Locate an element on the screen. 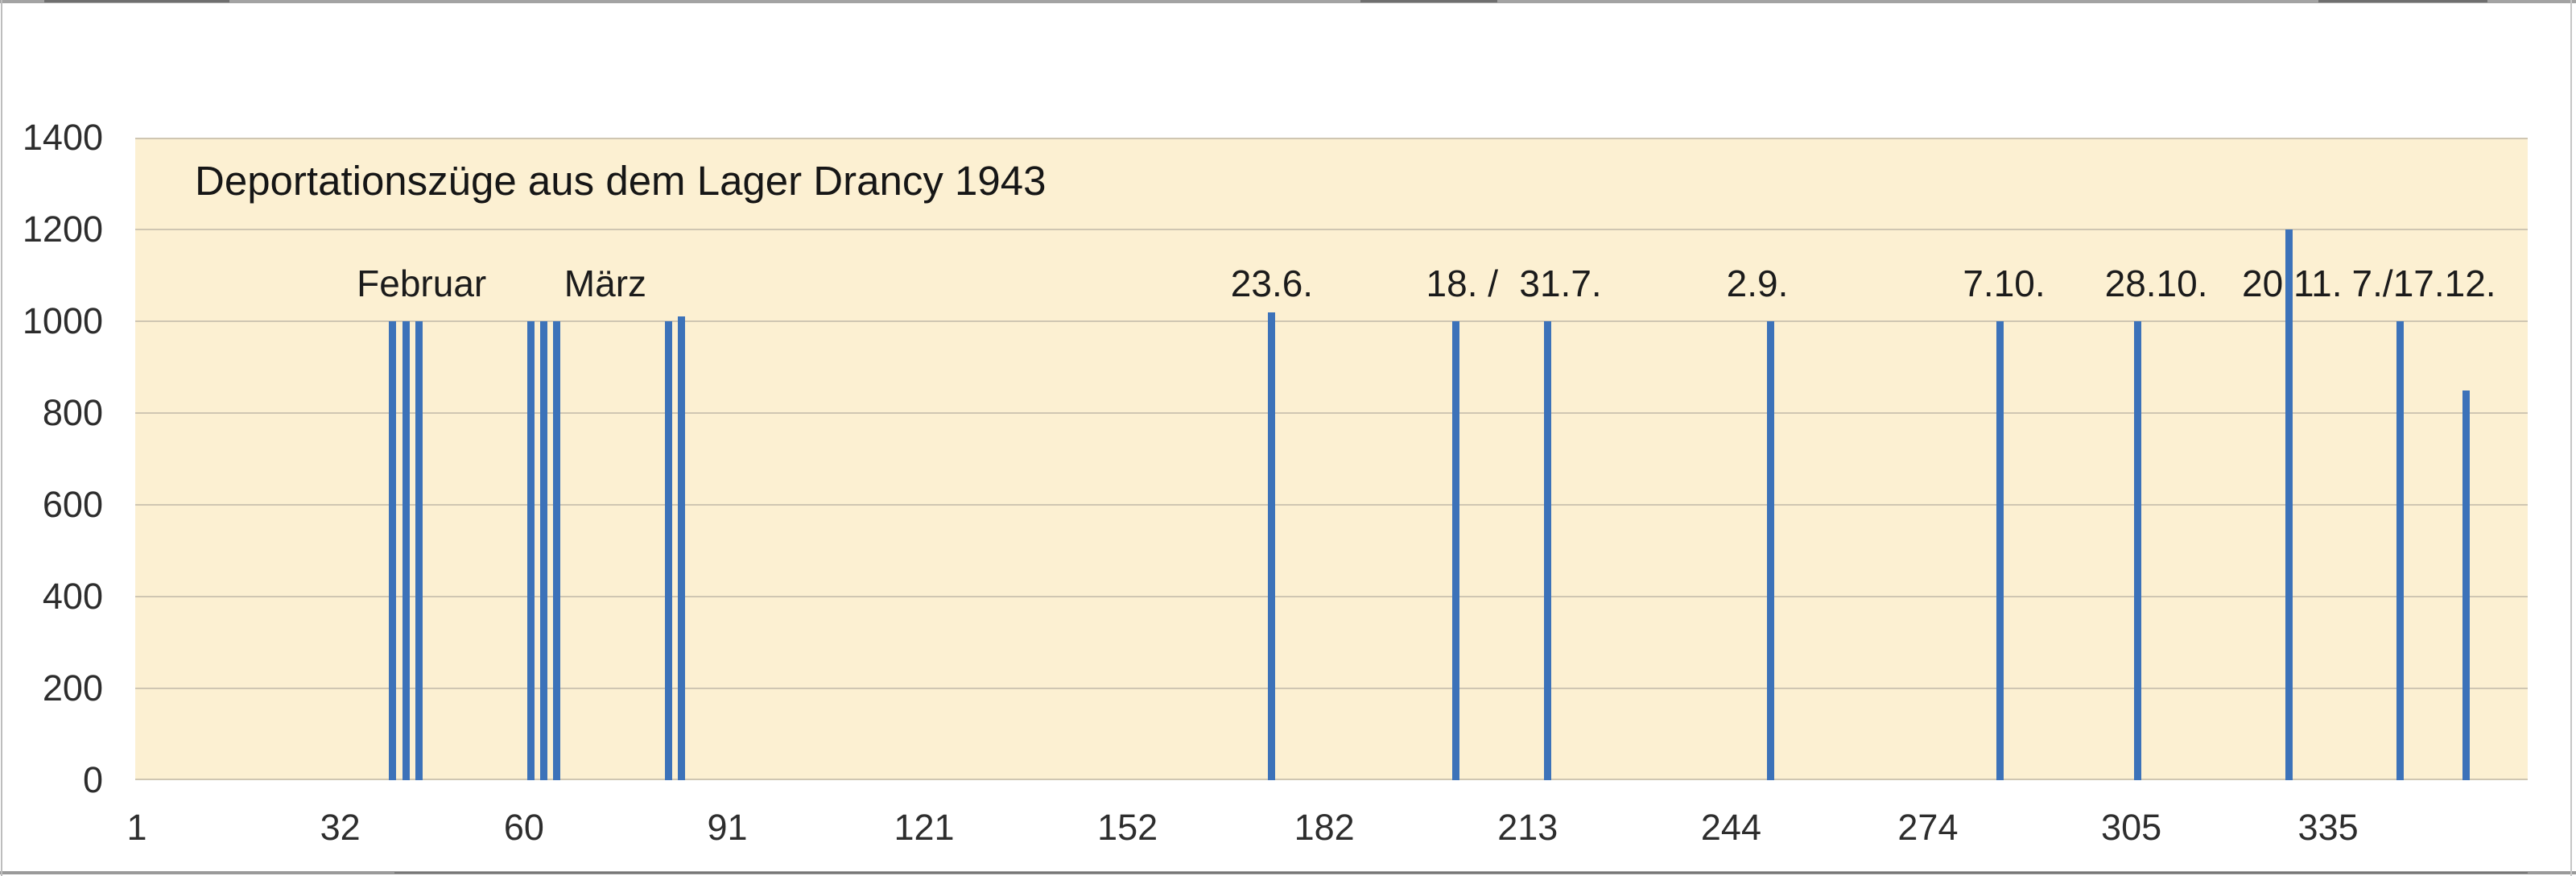  date-annotation: 7.10. is located at coordinates (2004, 283).